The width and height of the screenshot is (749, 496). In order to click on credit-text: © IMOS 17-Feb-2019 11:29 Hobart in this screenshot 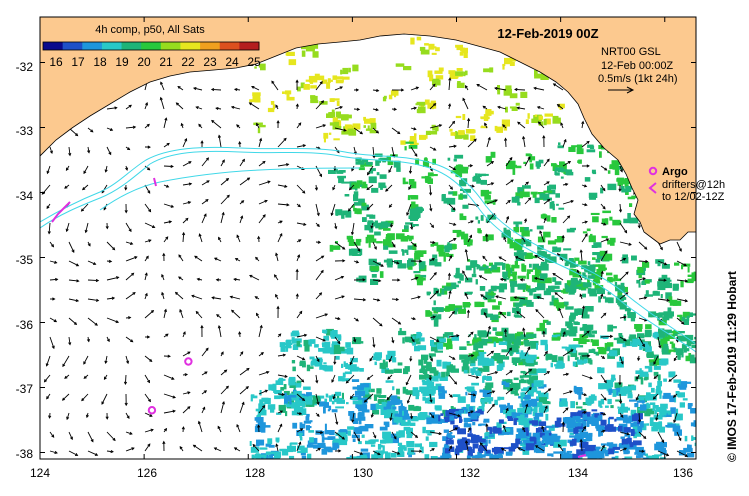, I will do `click(732, 366)`.